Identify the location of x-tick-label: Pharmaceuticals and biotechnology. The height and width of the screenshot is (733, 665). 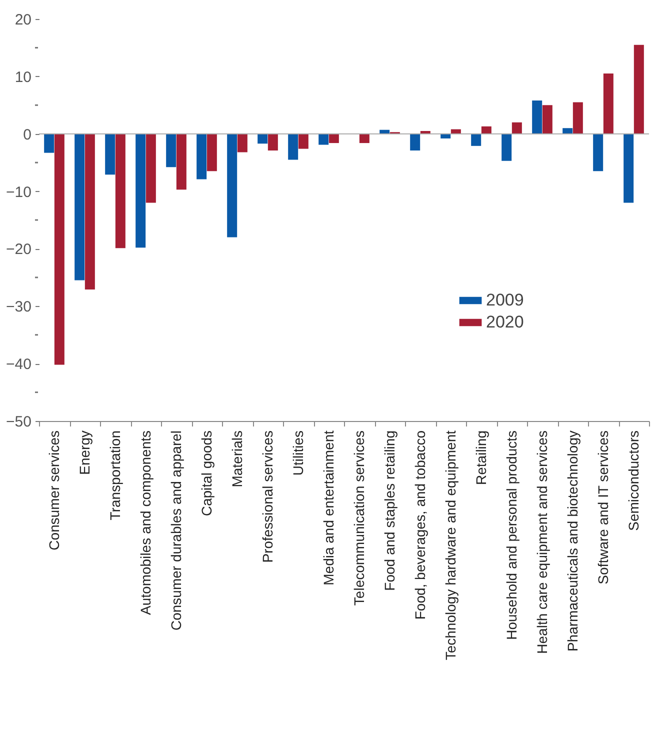
(572, 541).